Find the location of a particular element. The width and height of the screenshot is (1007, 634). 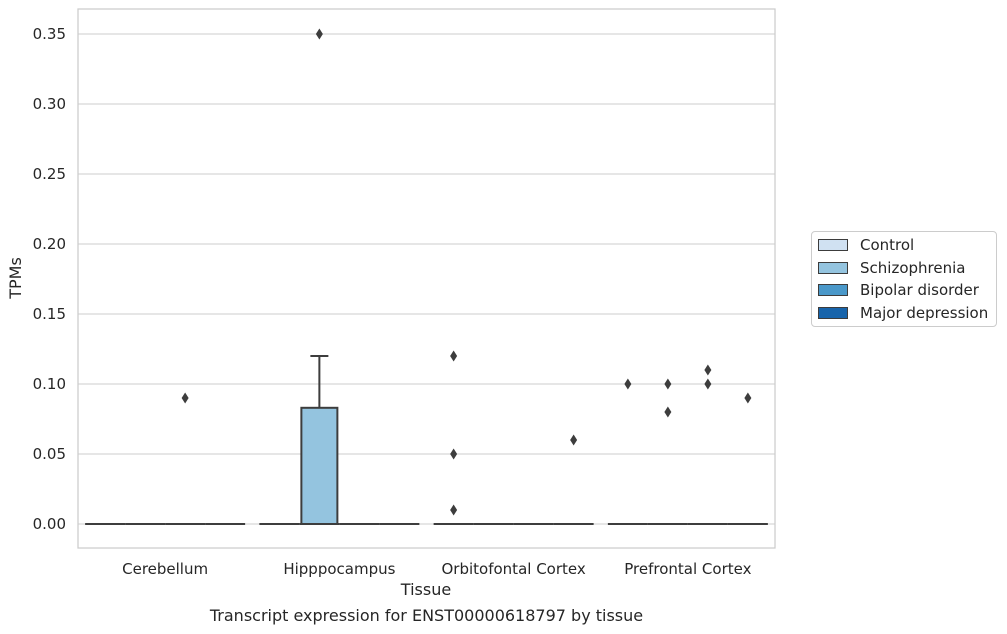

legend-item-bipolar-disorder: Bipolar disorder is located at coordinates (898, 290).